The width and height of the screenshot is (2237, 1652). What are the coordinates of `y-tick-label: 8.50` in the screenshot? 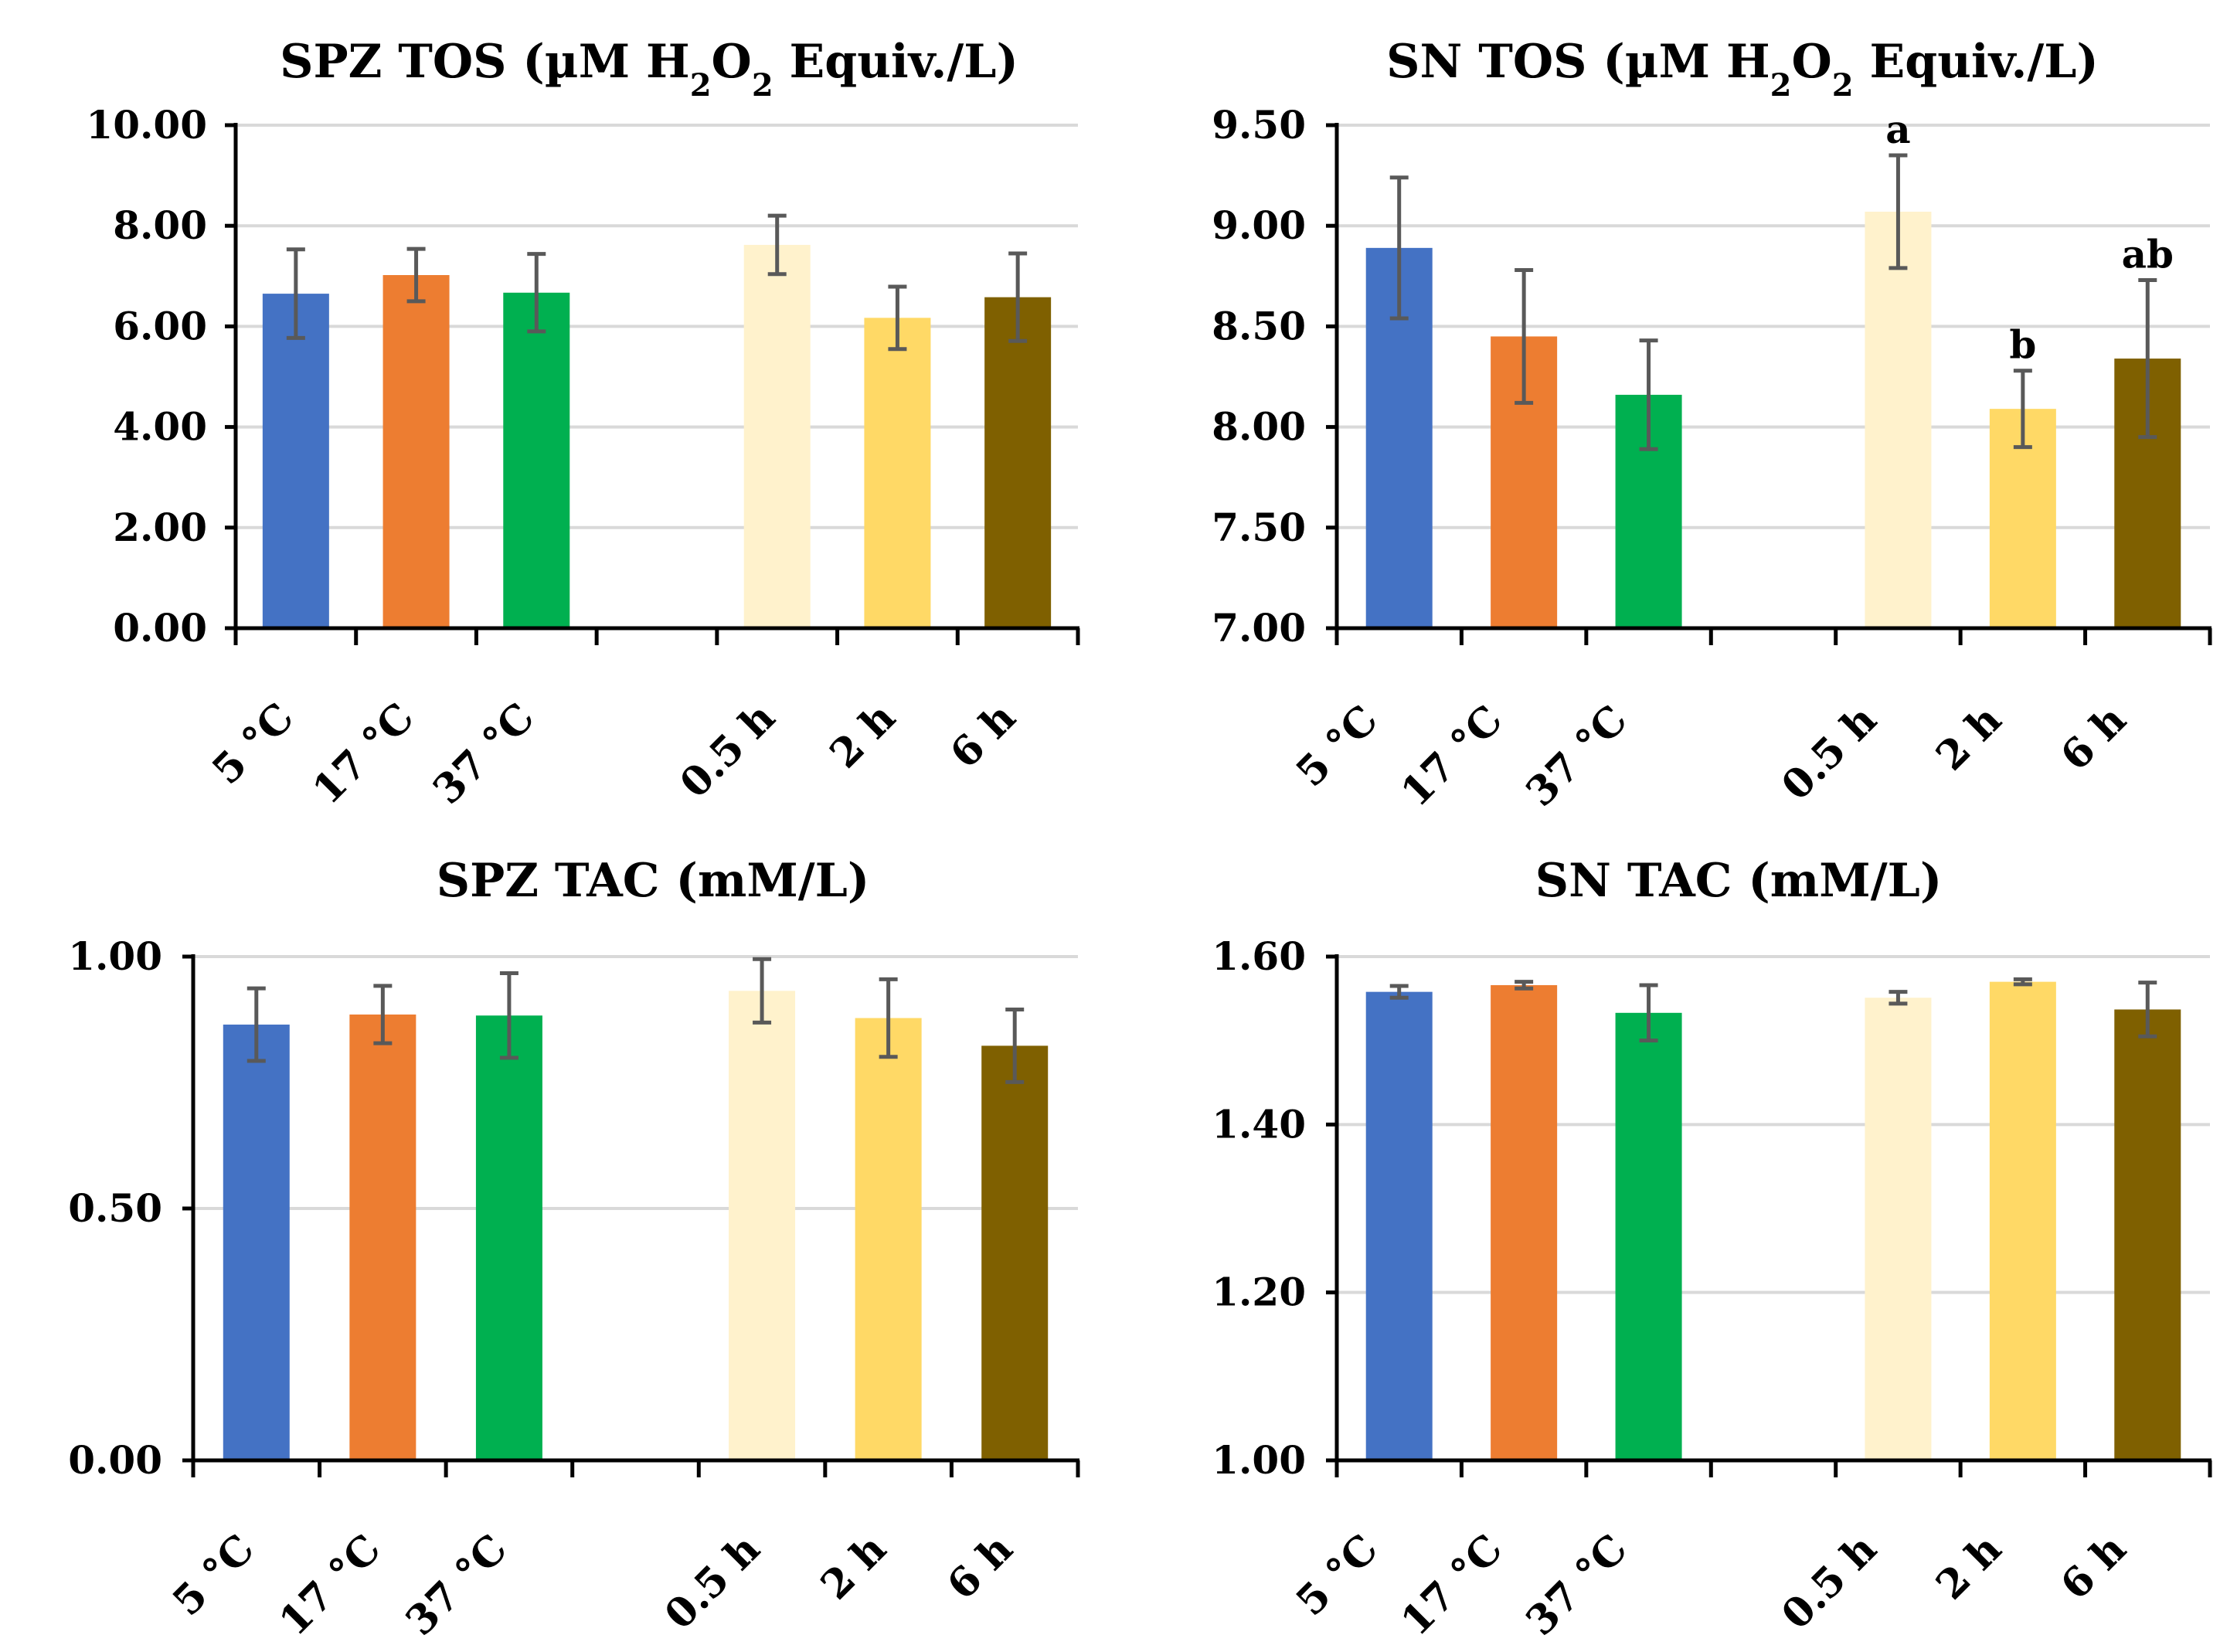 It's located at (1259, 326).